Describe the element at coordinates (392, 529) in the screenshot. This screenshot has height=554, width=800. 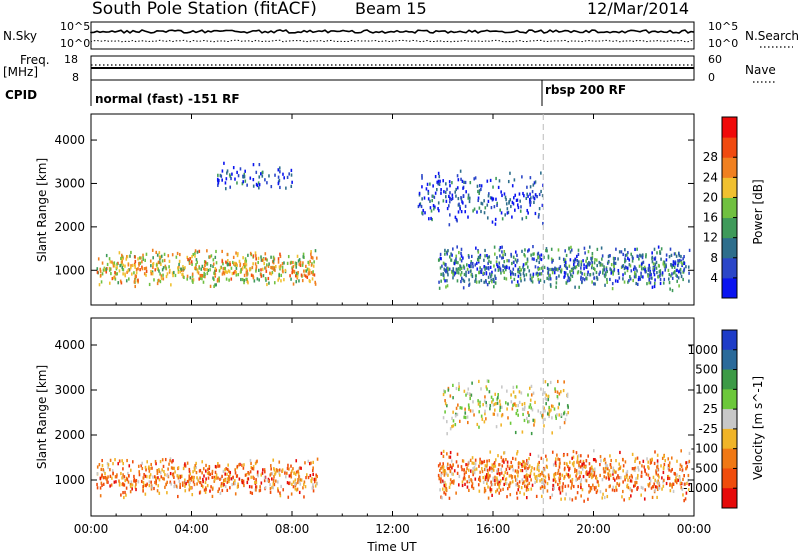
I see `x-tick-label: 12:00` at that location.